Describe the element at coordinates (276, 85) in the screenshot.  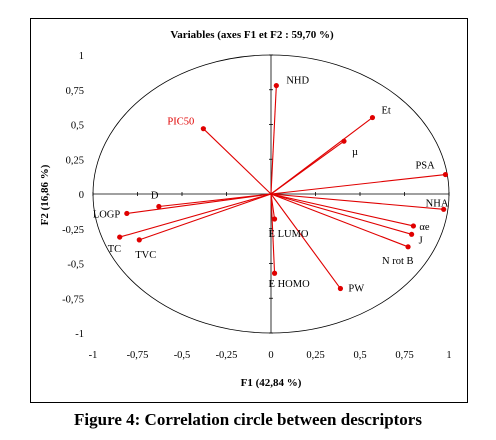
I see `point-nhd` at that location.